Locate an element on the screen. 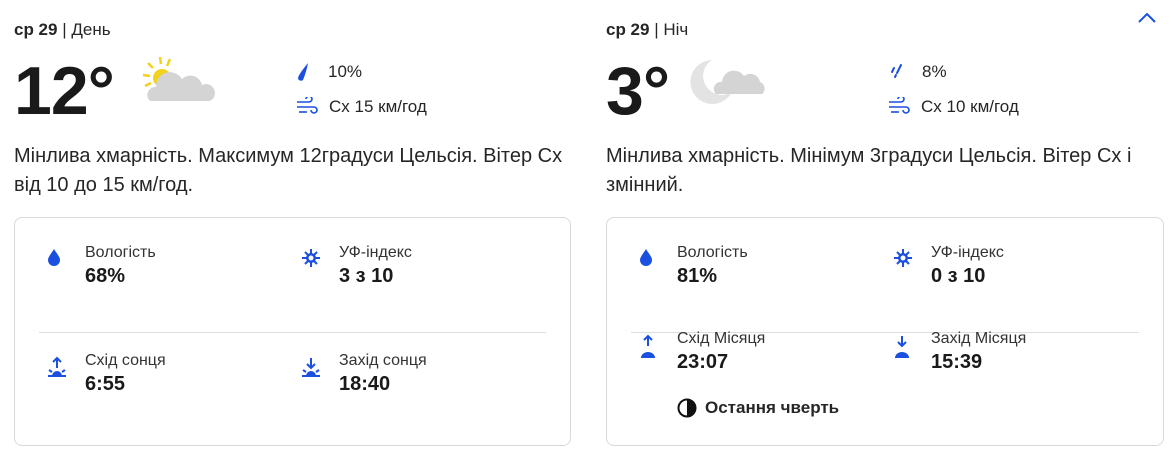 This screenshot has height=462, width=1171. sunset-label: Захід сонця is located at coordinates (383, 360).